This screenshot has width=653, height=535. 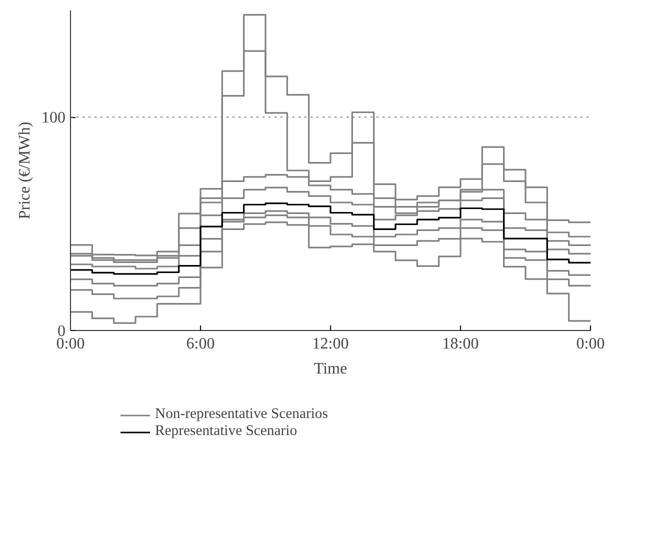 I want to click on x-tick-label: 18:00, so click(x=460, y=344).